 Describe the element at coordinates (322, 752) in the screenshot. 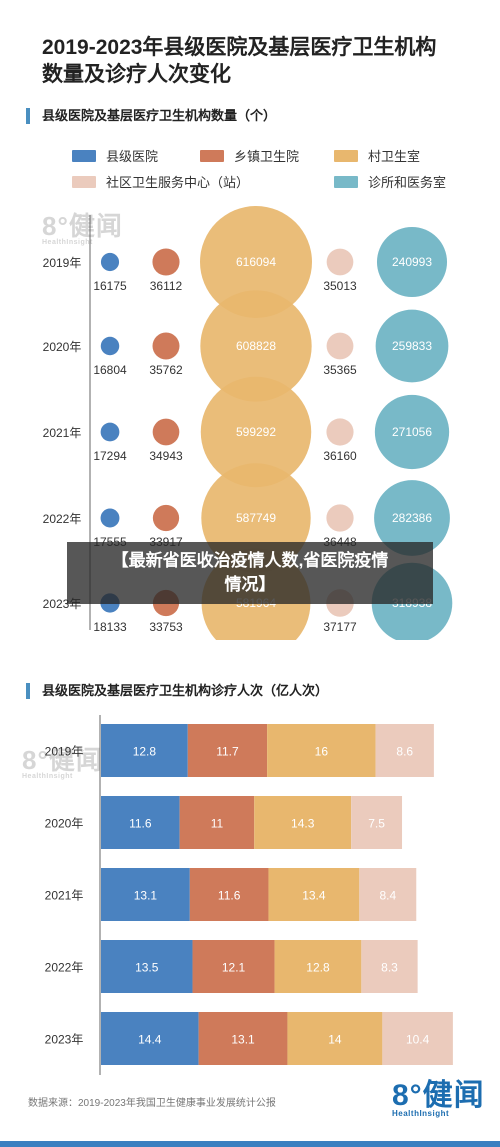

I see `bar-value-label: 16` at that location.